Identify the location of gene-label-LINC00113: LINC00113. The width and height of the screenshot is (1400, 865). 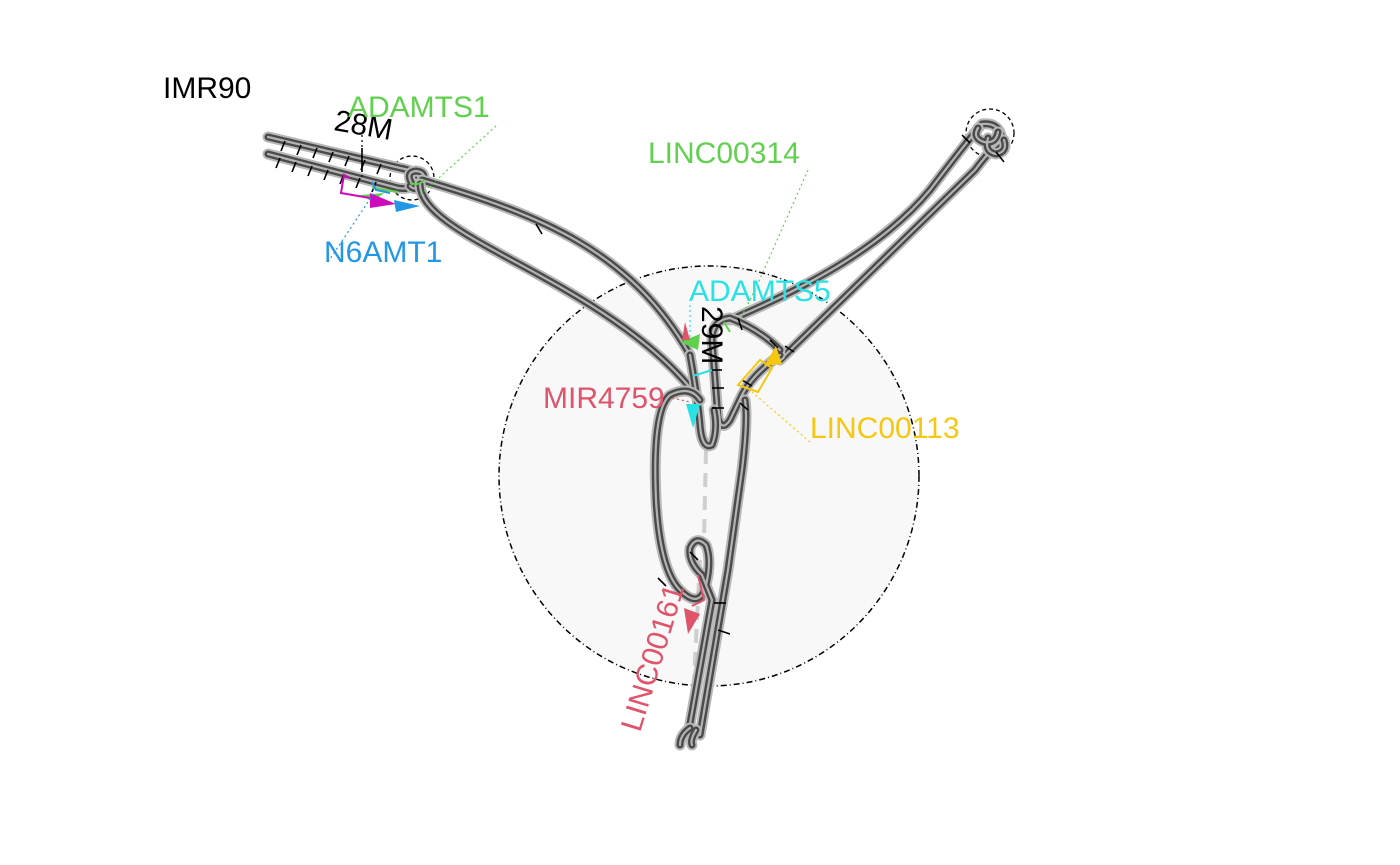
(885, 428).